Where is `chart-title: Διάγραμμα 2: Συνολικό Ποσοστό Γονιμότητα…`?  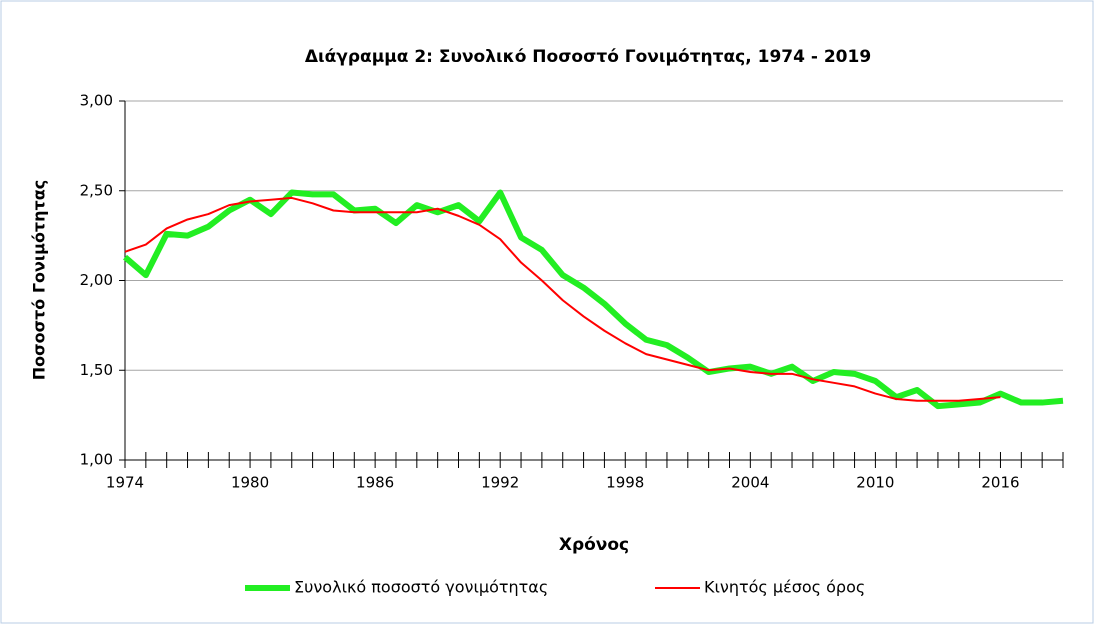
chart-title: Διάγραμμα 2: Συνολικό Ποσοστό Γονιμότητα… is located at coordinates (588, 57).